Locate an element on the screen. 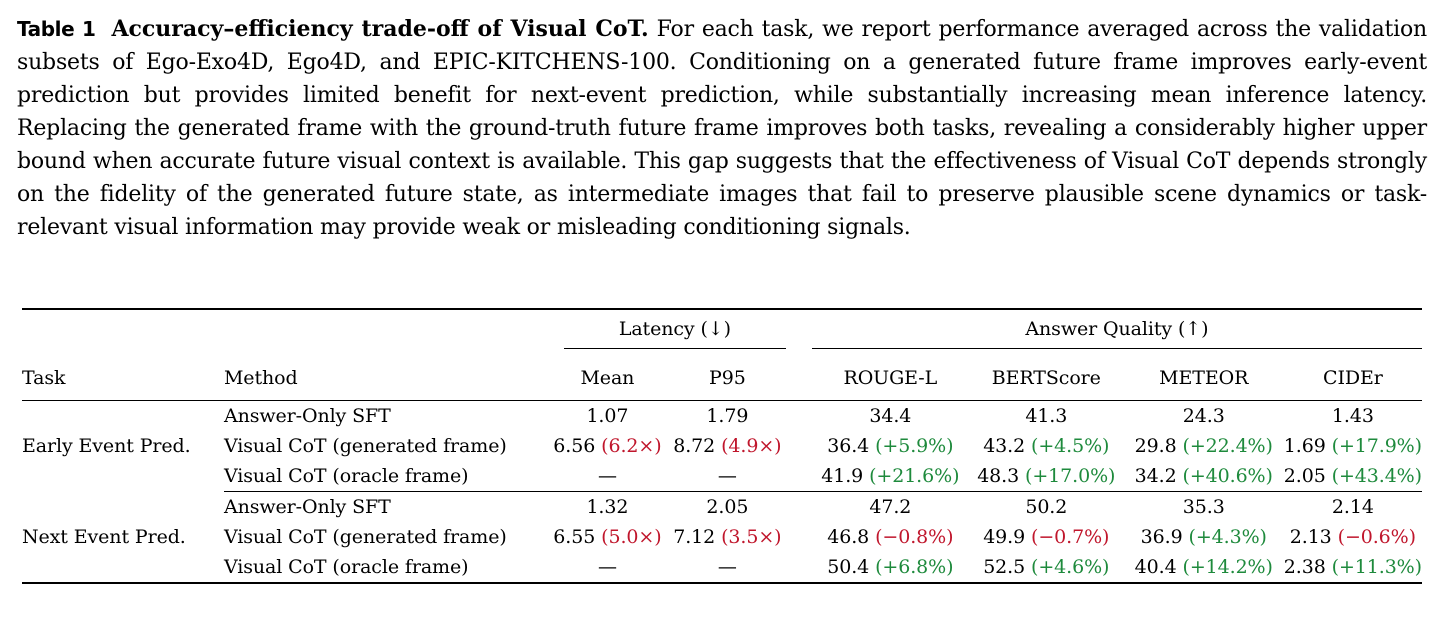 The image size is (1447, 630). cider-cell: 2.14 is located at coordinates (1352, 507).